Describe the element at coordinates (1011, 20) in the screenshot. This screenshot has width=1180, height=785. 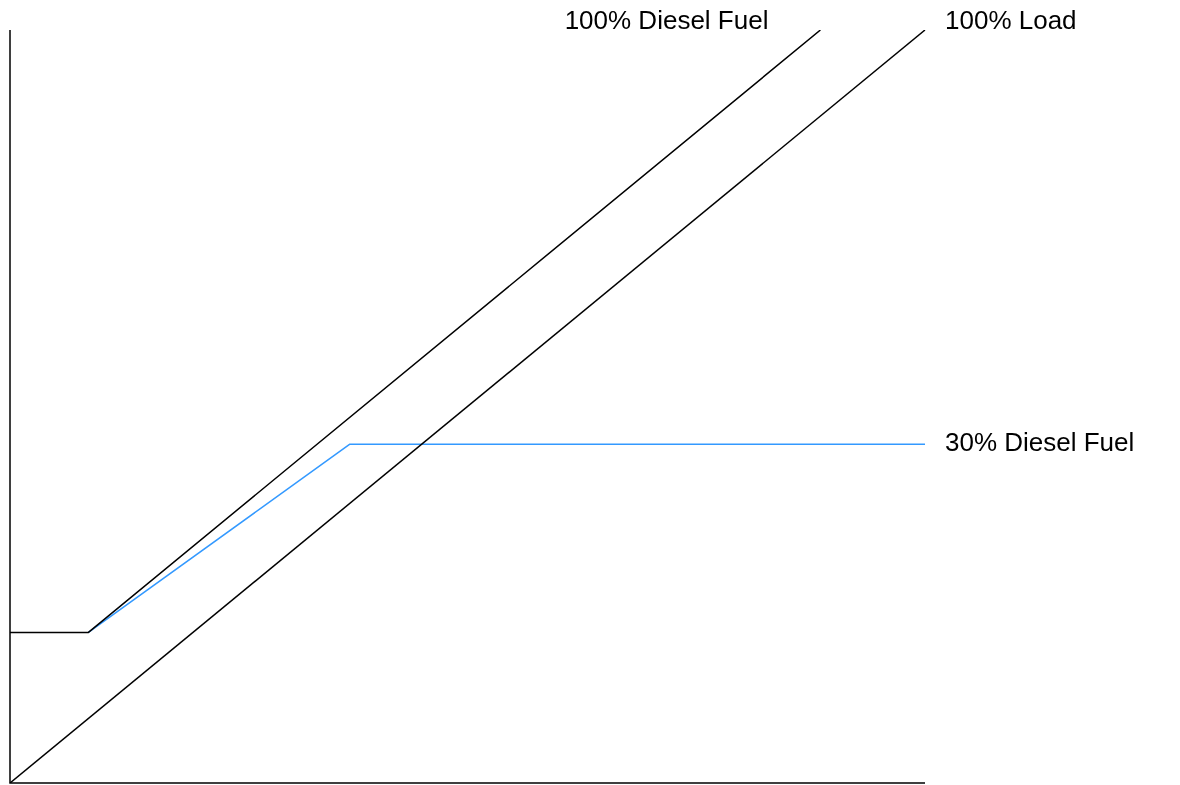
I see `series-label: 100% Load` at that location.